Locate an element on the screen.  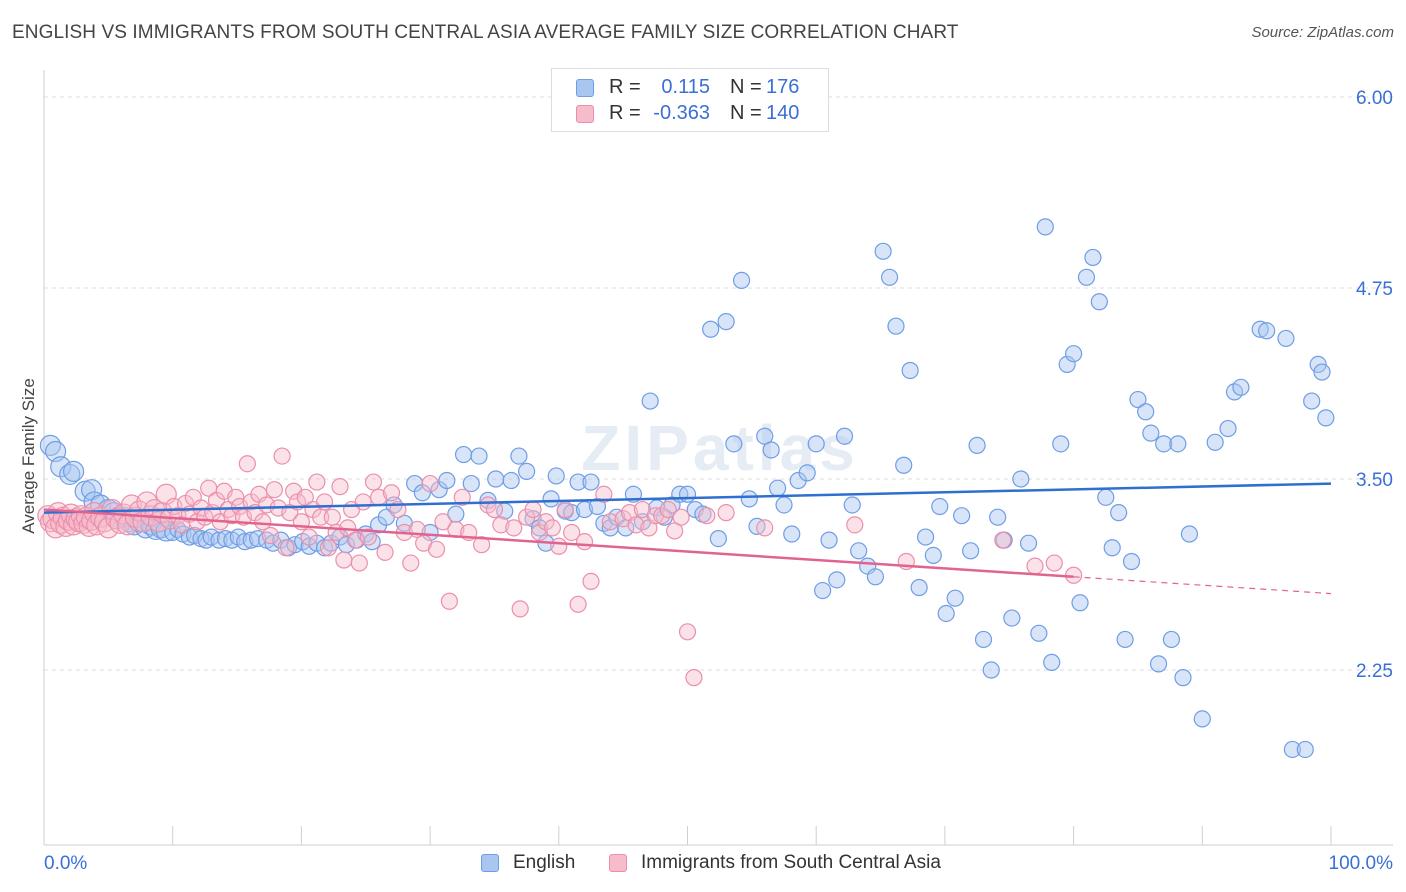
y-tick-label: 4.75 is located at coordinates (1374, 289).